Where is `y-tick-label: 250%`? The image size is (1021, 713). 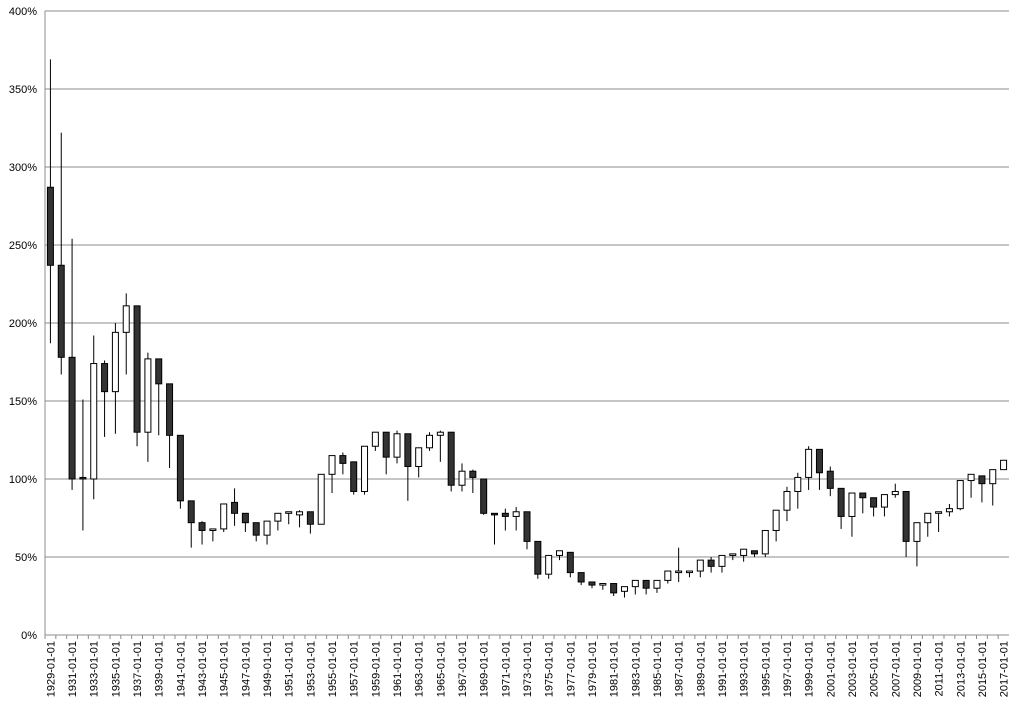
y-tick-label: 250% is located at coordinates (23, 246).